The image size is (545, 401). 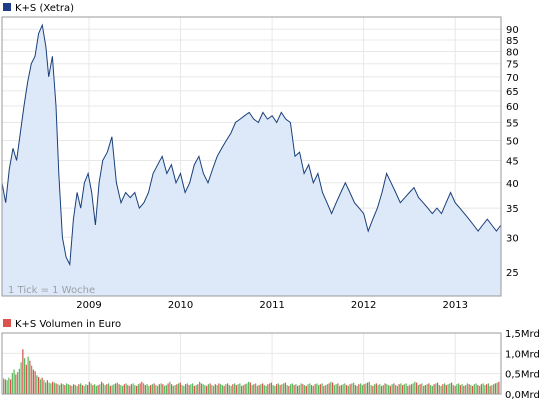 I want to click on price-legend-swatch, so click(x=7, y=7).